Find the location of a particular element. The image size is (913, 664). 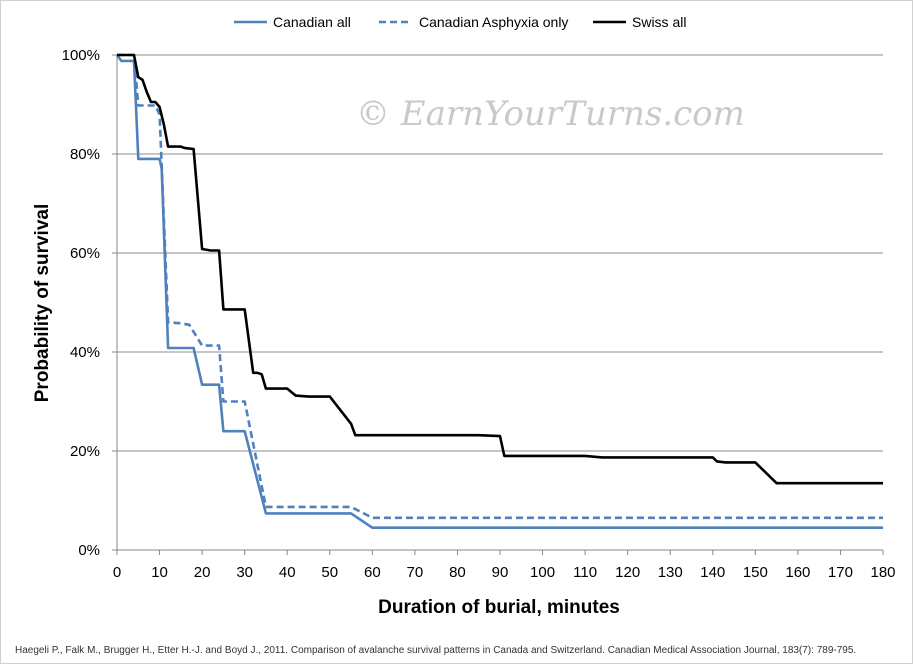

y-tick-label: 0% is located at coordinates (89, 550).